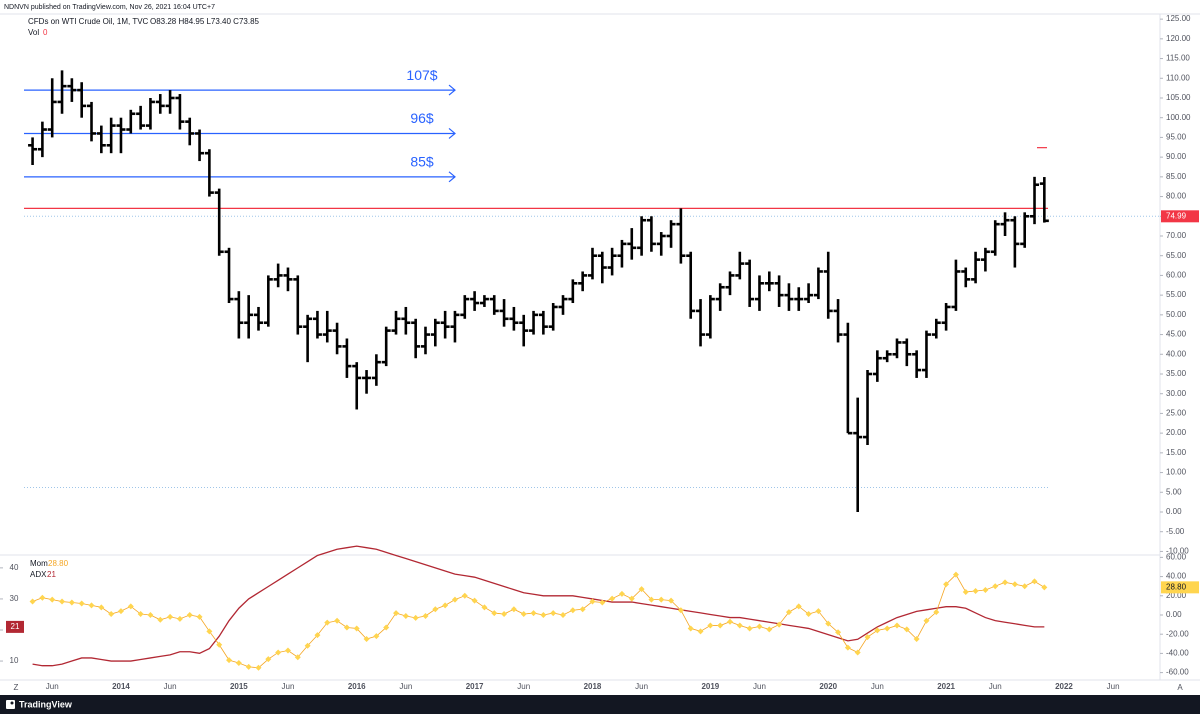 The image size is (1200, 714). Describe the element at coordinates (33, 32) in the screenshot. I see `volume-label: Vol` at that location.